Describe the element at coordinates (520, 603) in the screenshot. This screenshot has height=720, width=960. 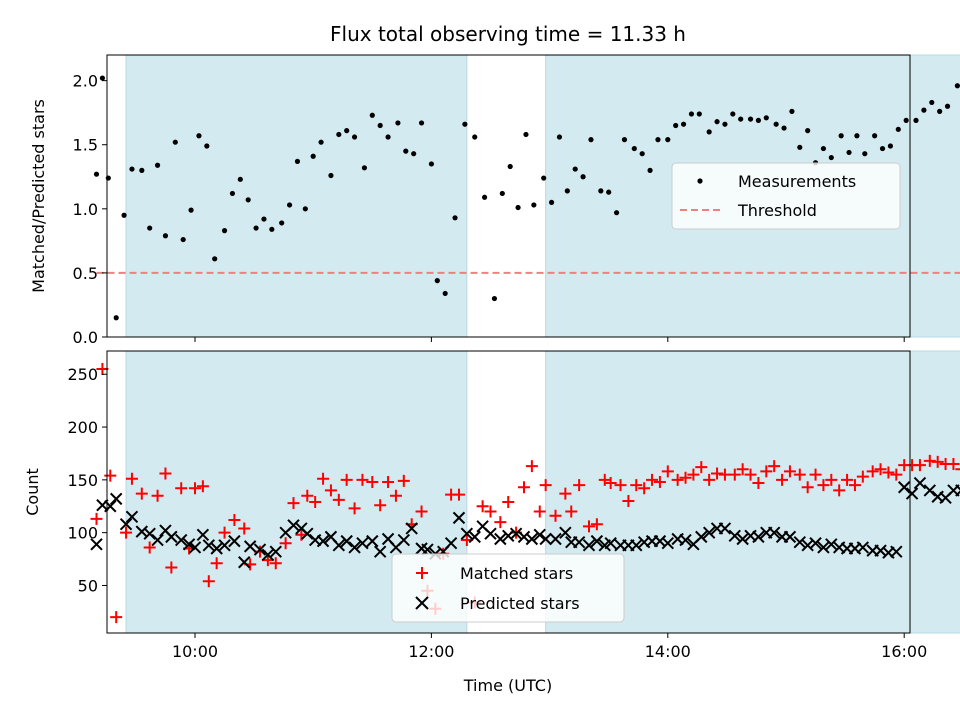
I see `legend-predicted-label: Predicted stars` at that location.